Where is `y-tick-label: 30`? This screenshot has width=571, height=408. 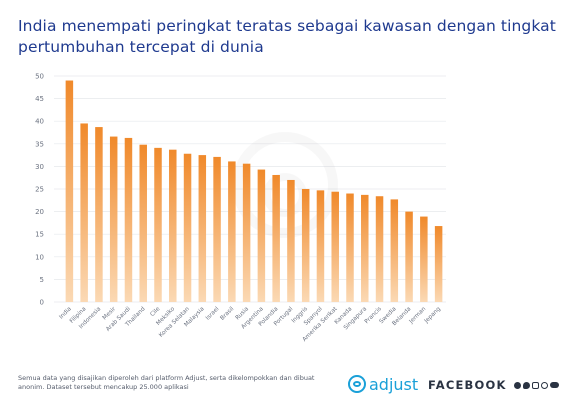
y-tick-label: 30 is located at coordinates (39, 167).